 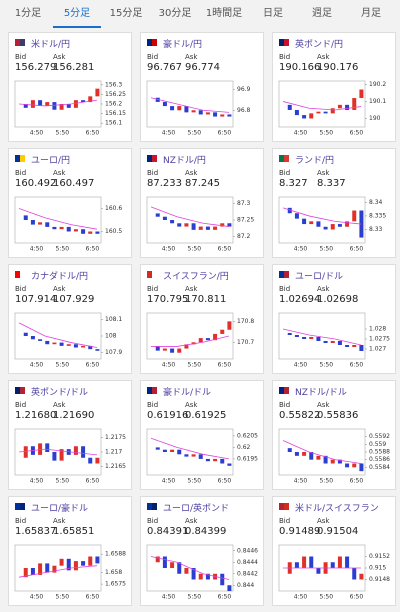 What do you see at coordinates (376, 202) in the screenshot?
I see `y-tick-label: 8.34` at bounding box center [376, 202].